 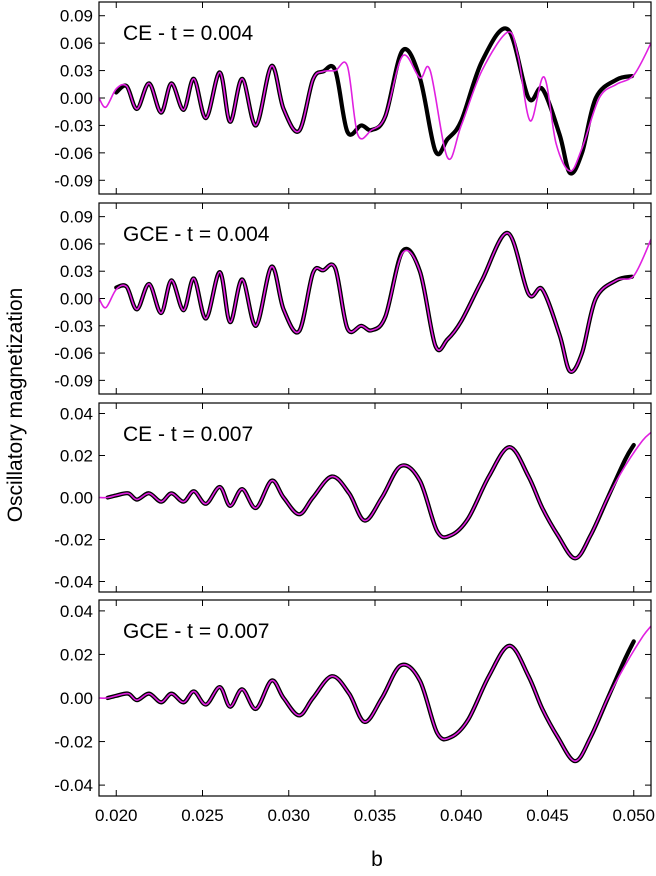 I want to click on panel-1-fit-curve, so click(x=375, y=101).